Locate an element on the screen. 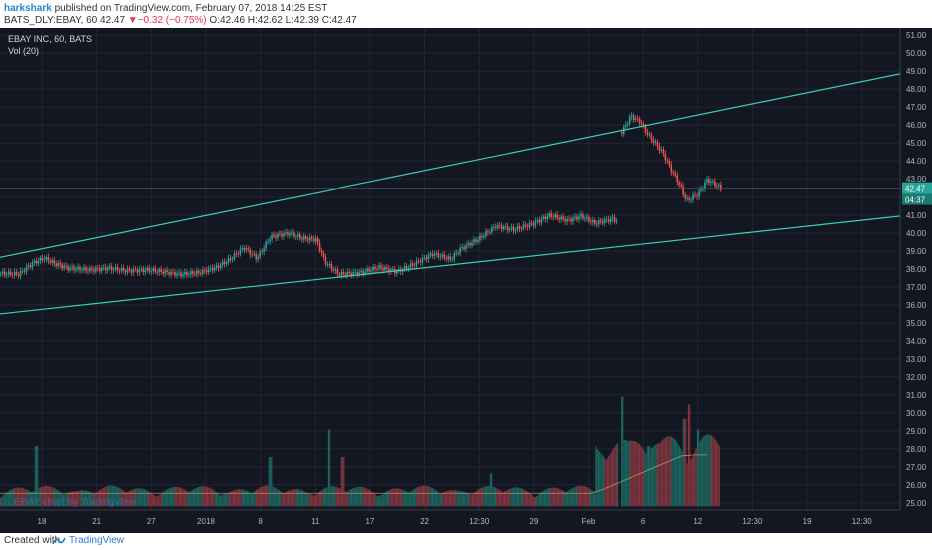 Image resolution: width=932 pixels, height=550 pixels. price-tick-label: 33.00 is located at coordinates (916, 359).